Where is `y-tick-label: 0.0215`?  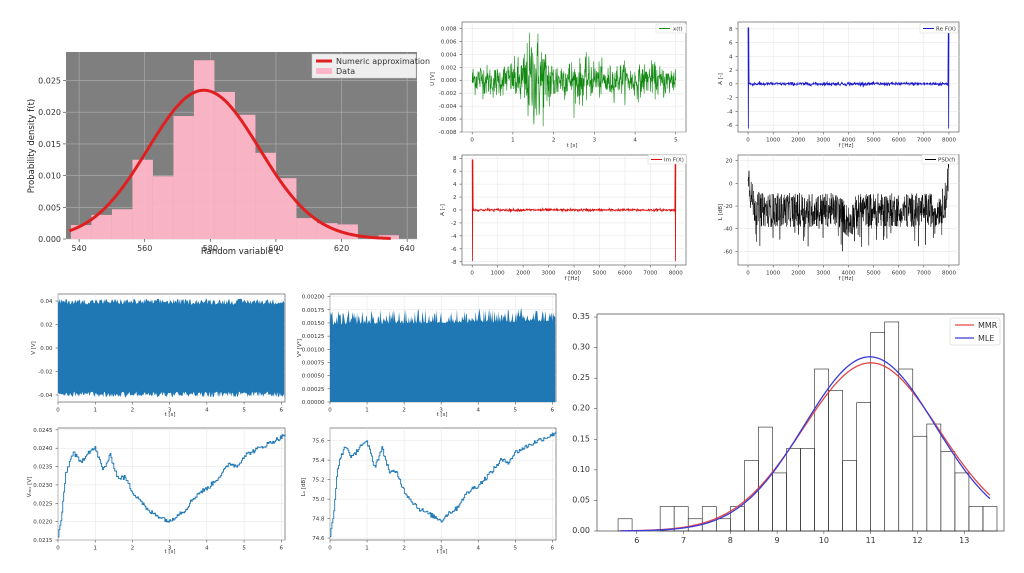 y-tick-label: 0.0215 is located at coordinates (43, 541).